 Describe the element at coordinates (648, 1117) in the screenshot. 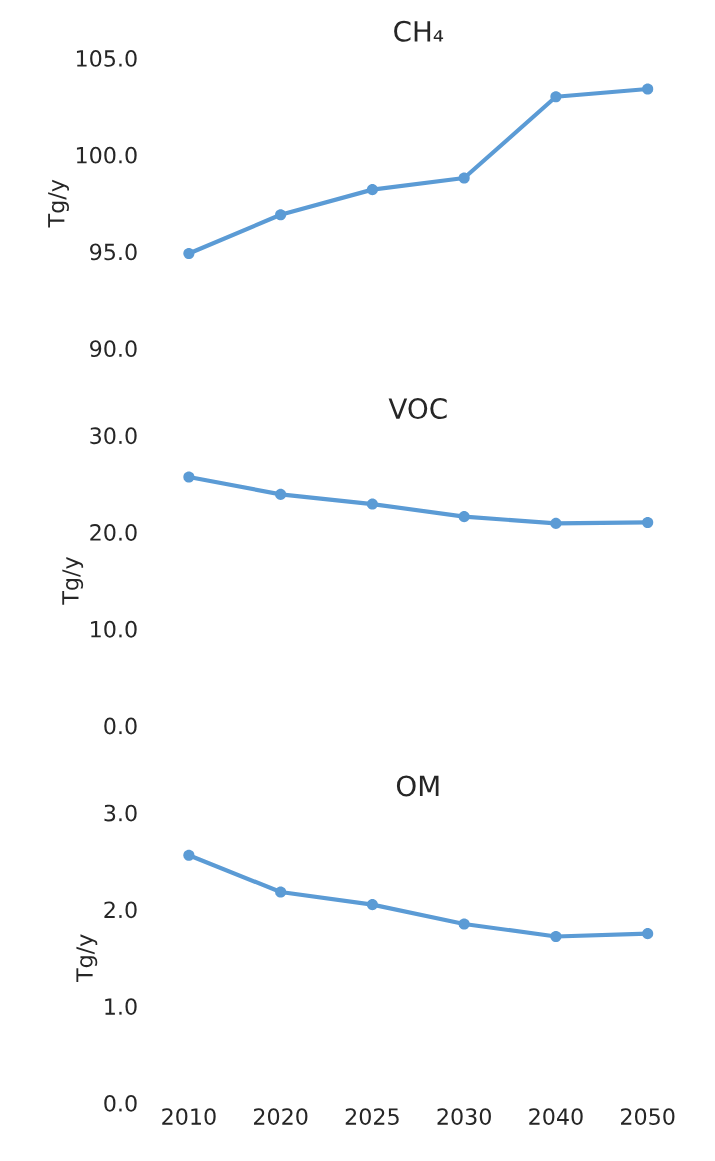

I see `x-tick-label: 2050` at that location.